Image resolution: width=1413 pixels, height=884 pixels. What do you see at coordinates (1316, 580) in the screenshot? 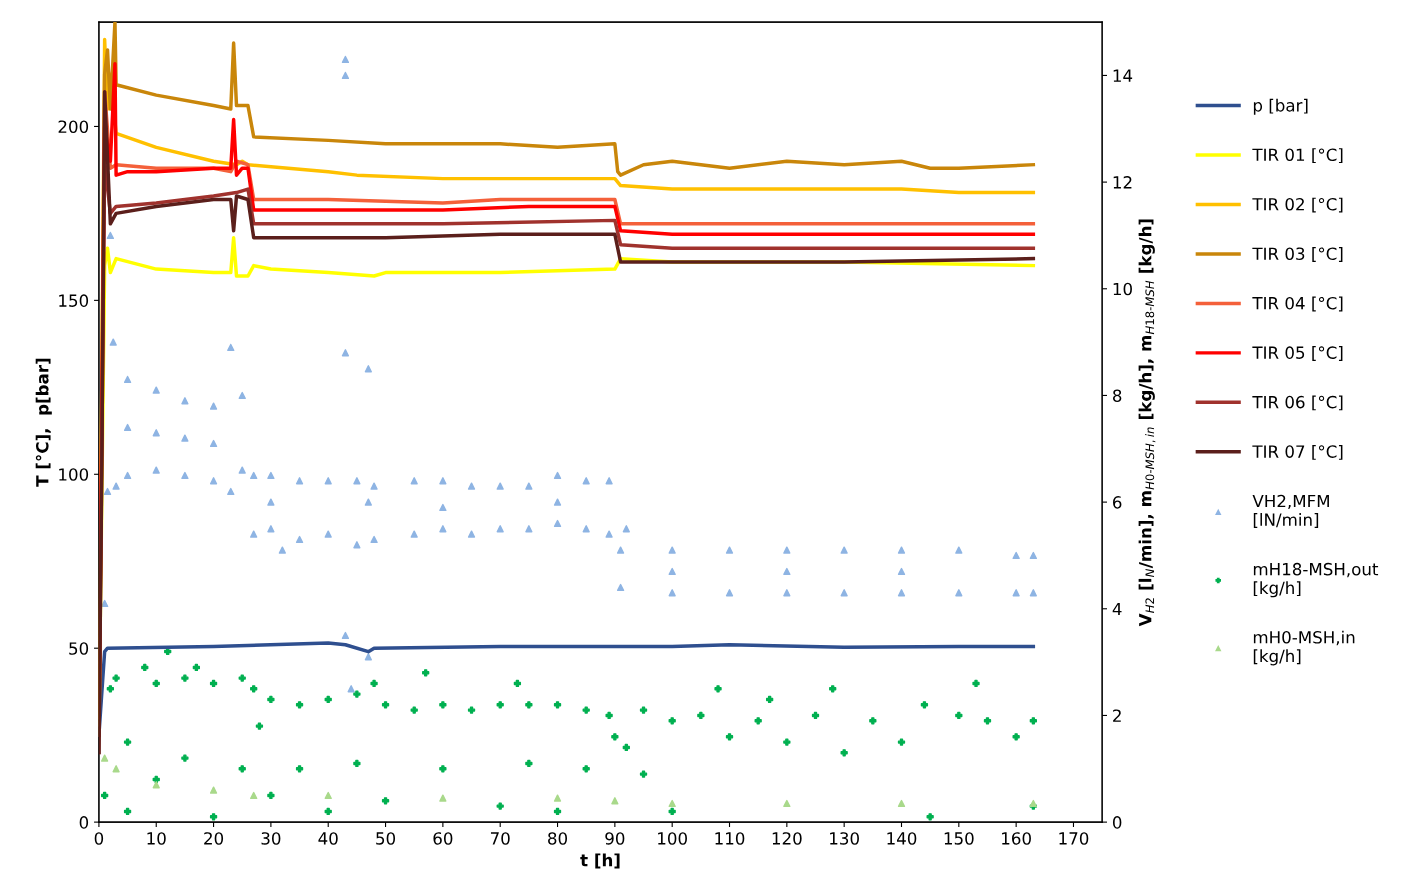
I see `legend-label: mH18-MSH,out [kg/h]` at bounding box center [1316, 580].